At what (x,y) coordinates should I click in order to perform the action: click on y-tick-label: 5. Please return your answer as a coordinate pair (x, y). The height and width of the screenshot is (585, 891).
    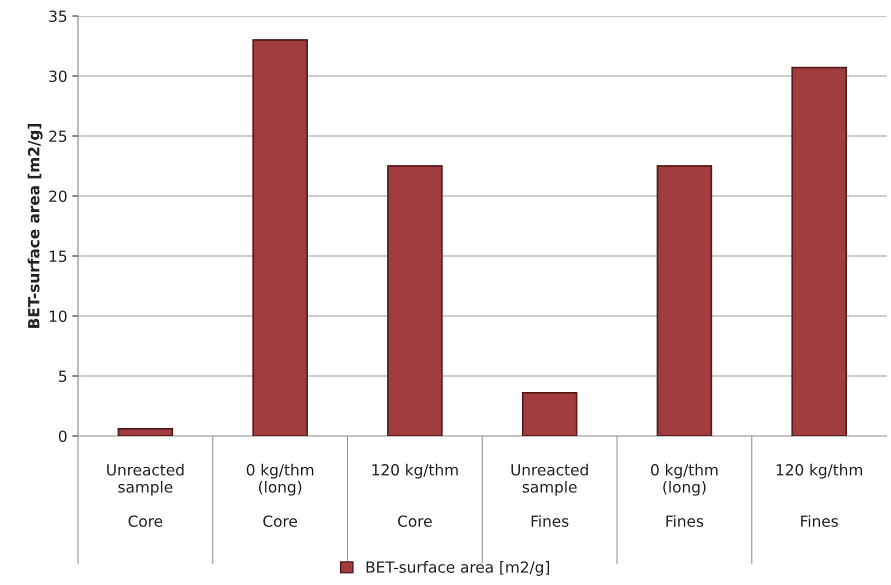
    Looking at the image, I should click on (62, 376).